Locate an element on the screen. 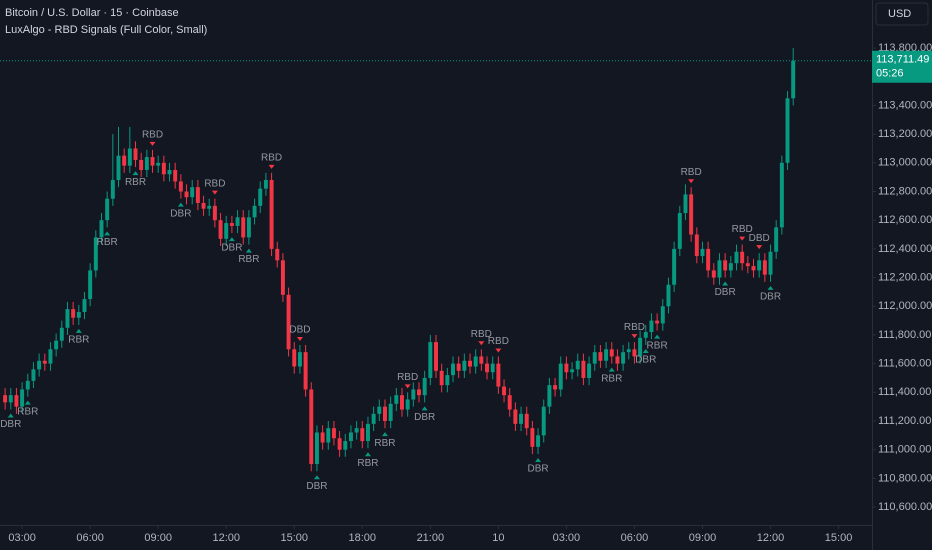 The image size is (932, 550). currency: USD is located at coordinates (899, 14).